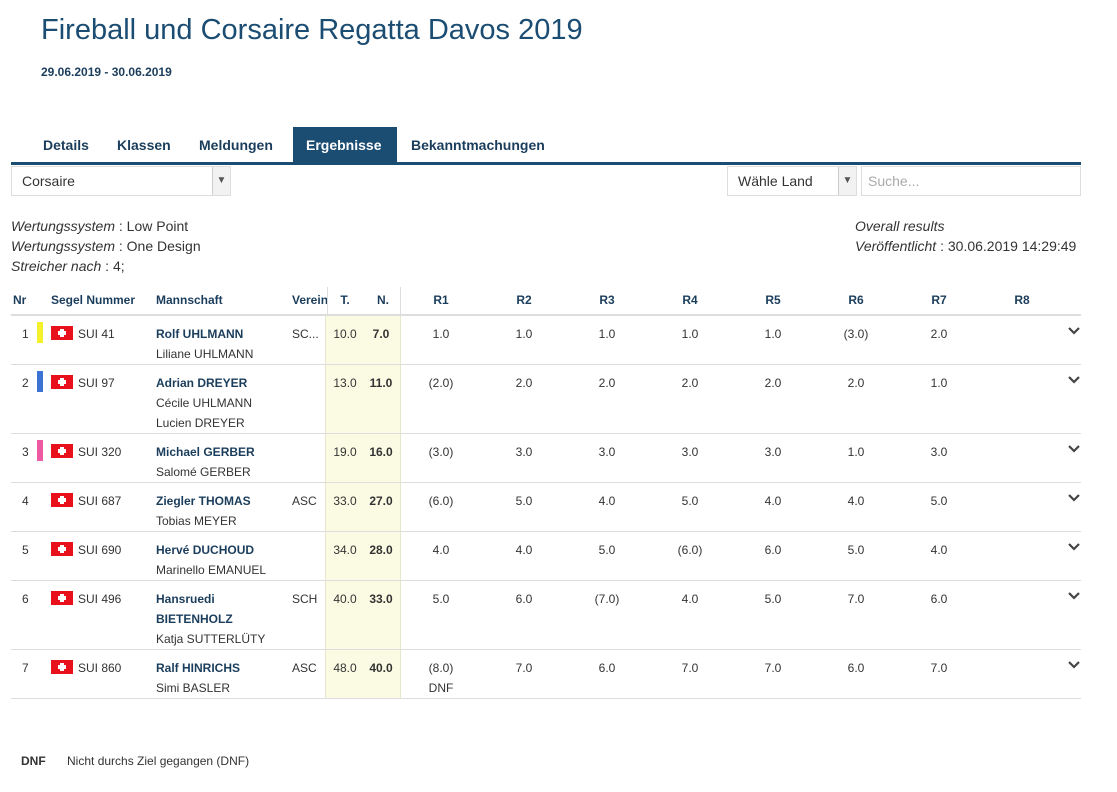  I want to click on skipper-name: BIETENHOLZ, so click(194, 619).